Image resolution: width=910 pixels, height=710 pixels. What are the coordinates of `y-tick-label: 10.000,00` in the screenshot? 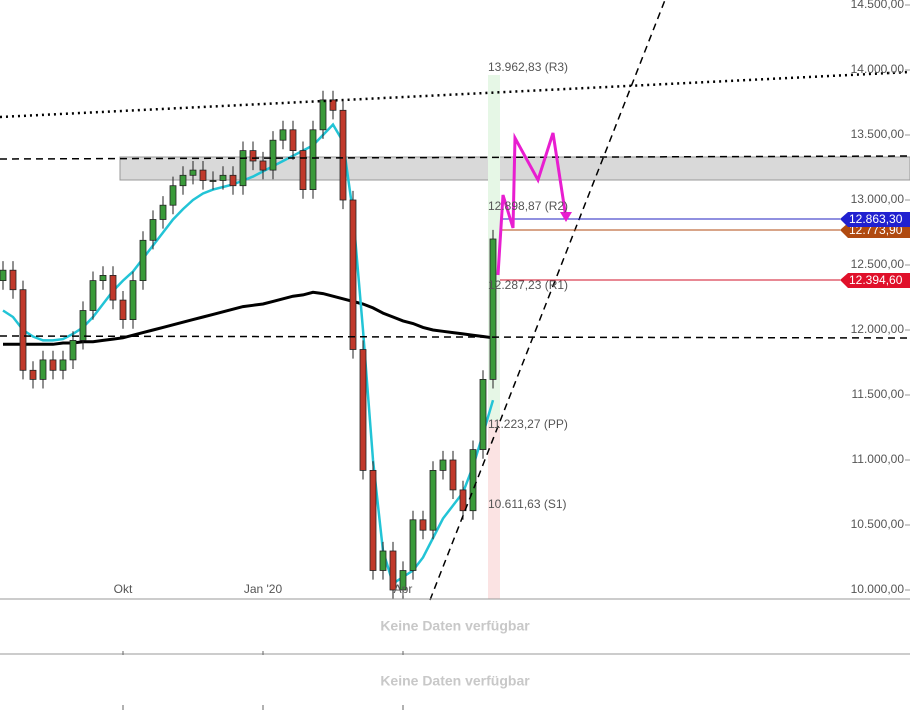 It's located at (878, 589).